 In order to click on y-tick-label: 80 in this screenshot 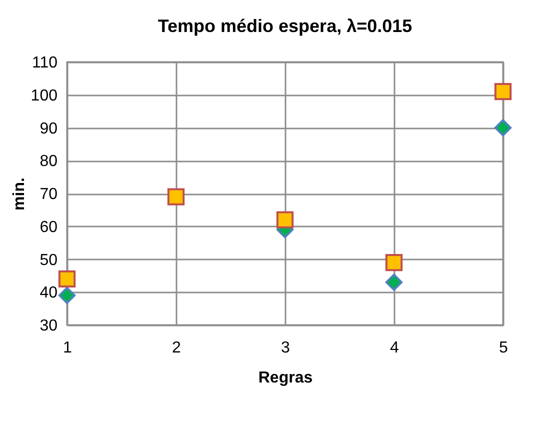, I will do `click(49, 161)`.